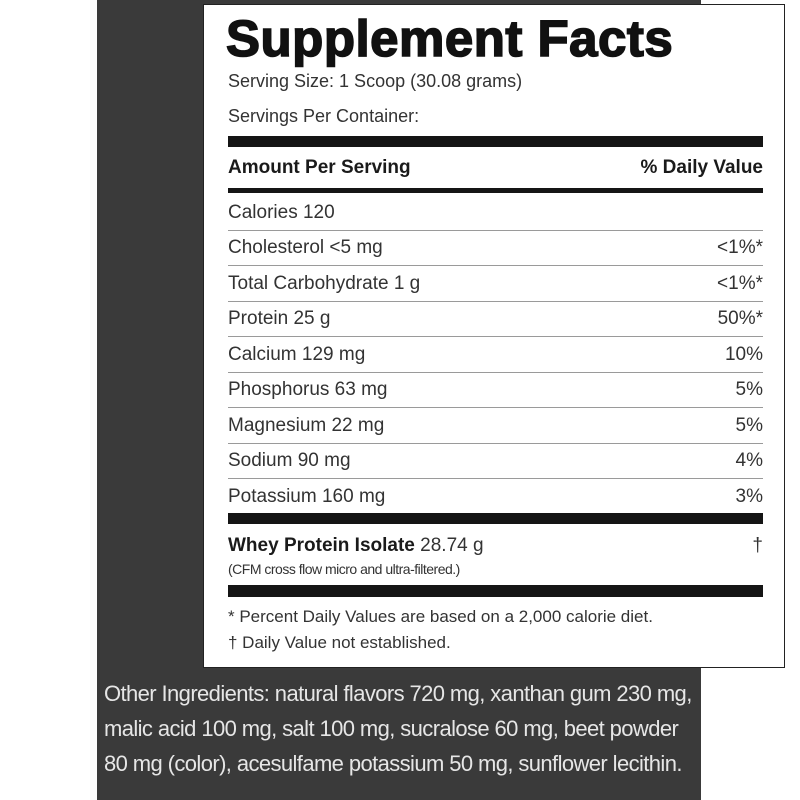 The width and height of the screenshot is (800, 800). Describe the element at coordinates (281, 212) in the screenshot. I see `nutrient-name: Calories 120` at that location.